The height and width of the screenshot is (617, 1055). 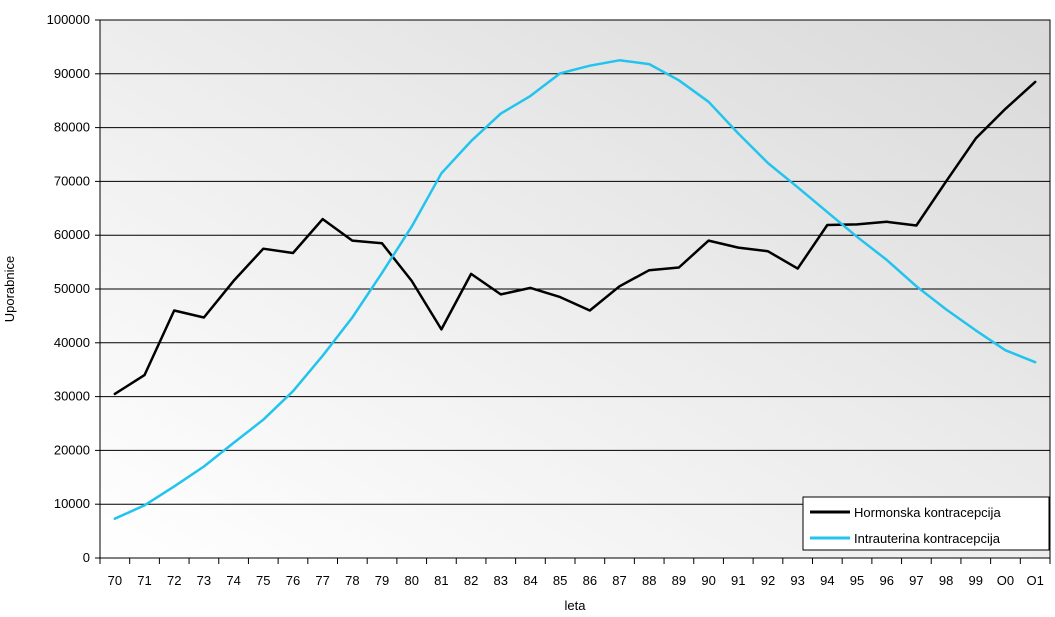 I want to click on x-tick-label: 70, so click(x=115, y=580).